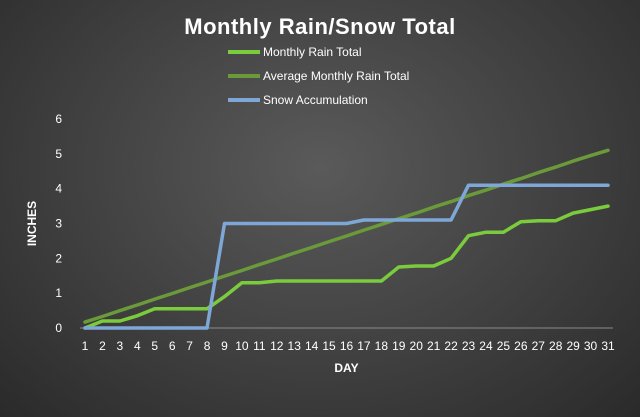  I want to click on x-tick-label-20: 20, so click(417, 346).